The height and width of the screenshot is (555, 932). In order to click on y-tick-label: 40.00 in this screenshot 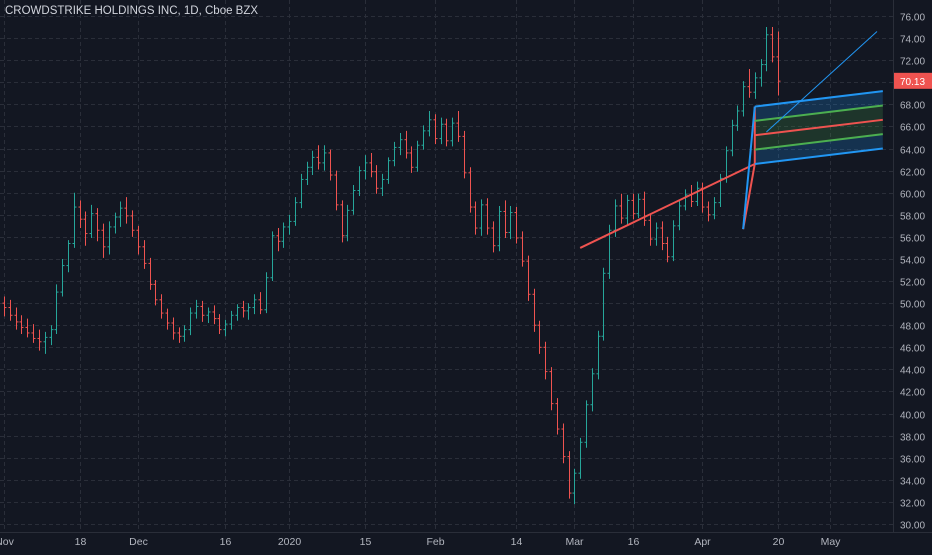, I will do `click(912, 416)`.